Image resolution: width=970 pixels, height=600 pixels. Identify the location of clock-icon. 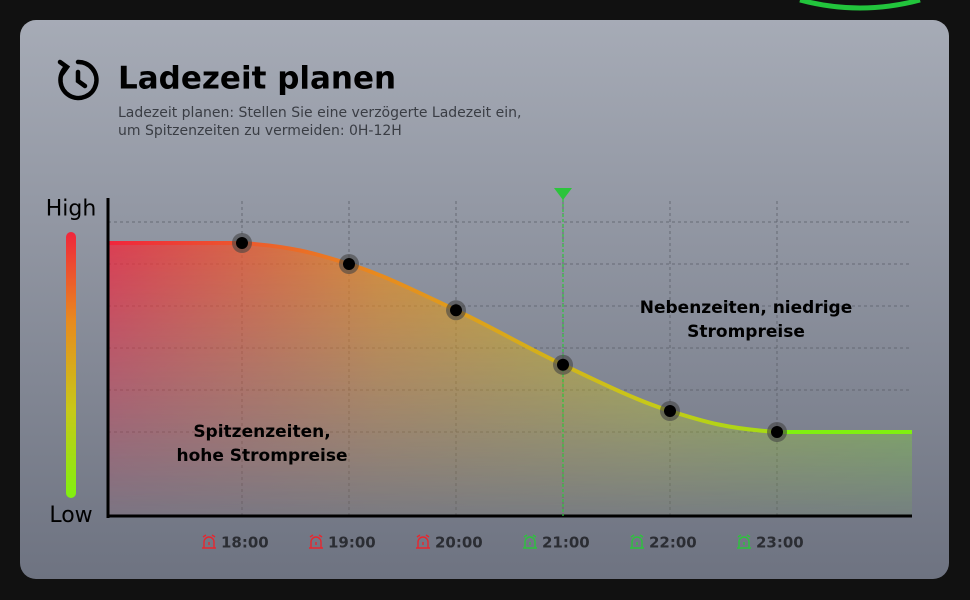
(78, 80).